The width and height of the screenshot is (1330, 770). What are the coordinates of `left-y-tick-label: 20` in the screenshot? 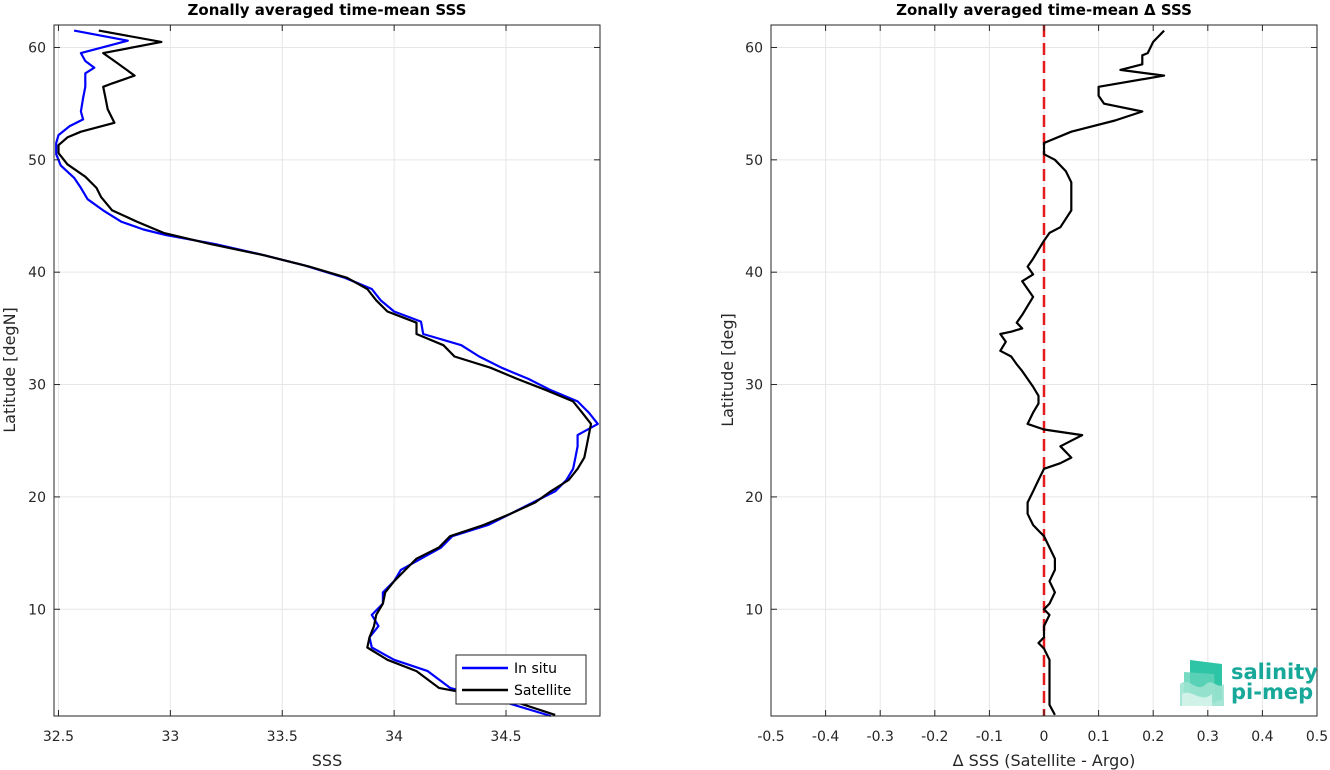 It's located at (37, 498).